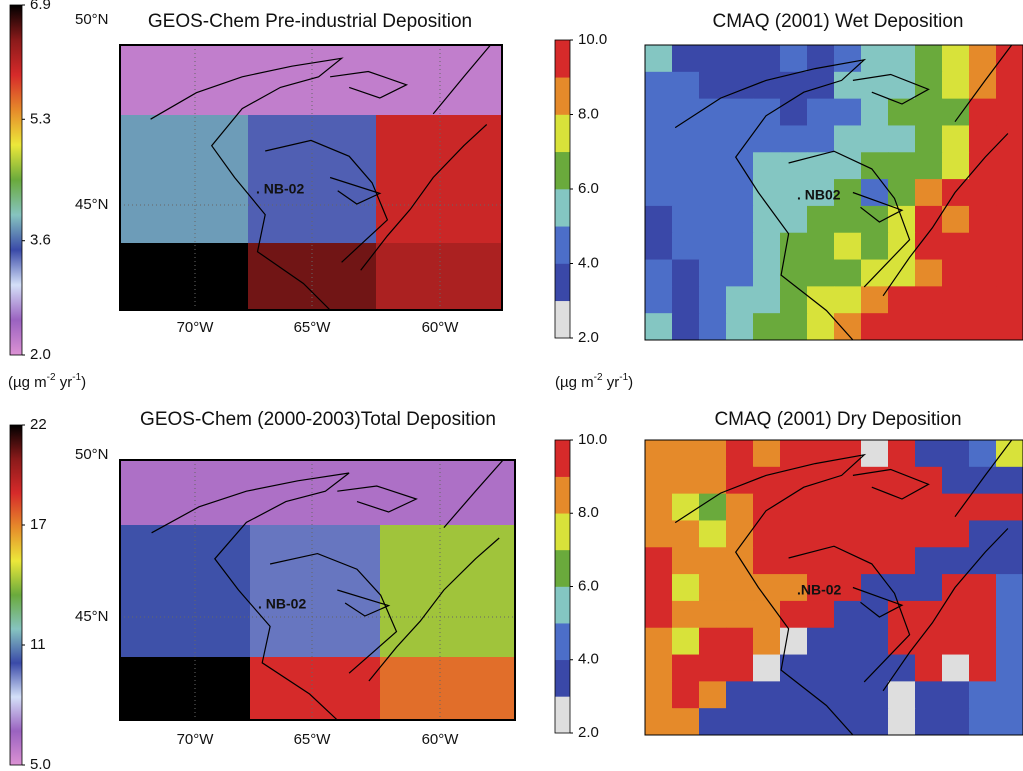 The width and height of the screenshot is (1023, 771). Describe the element at coordinates (441, 739) in the screenshot. I see `lon-label: 60°W` at that location.